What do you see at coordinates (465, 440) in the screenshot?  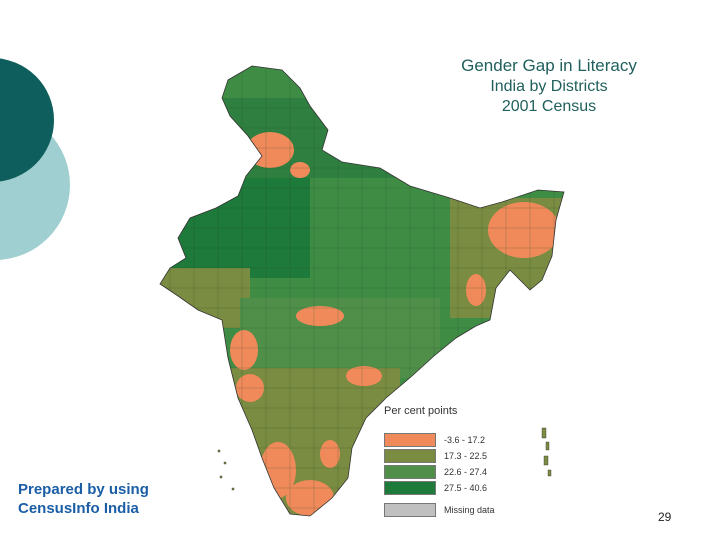 I see `legend-label: -3.6 - 17.2` at bounding box center [465, 440].